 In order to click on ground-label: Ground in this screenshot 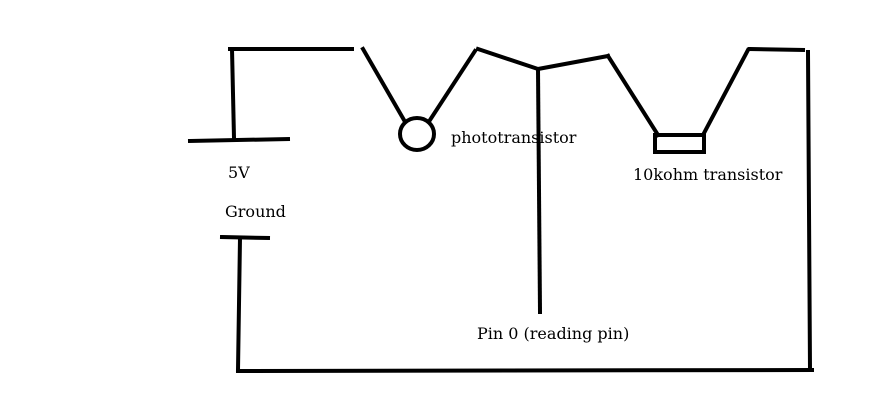, I will do `click(255, 211)`.